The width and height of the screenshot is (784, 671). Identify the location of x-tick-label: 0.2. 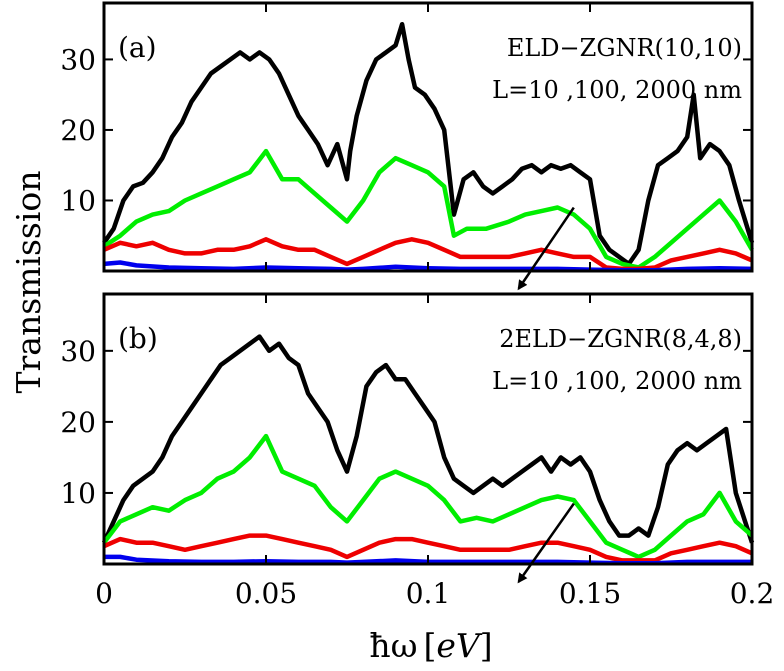
(752, 593).